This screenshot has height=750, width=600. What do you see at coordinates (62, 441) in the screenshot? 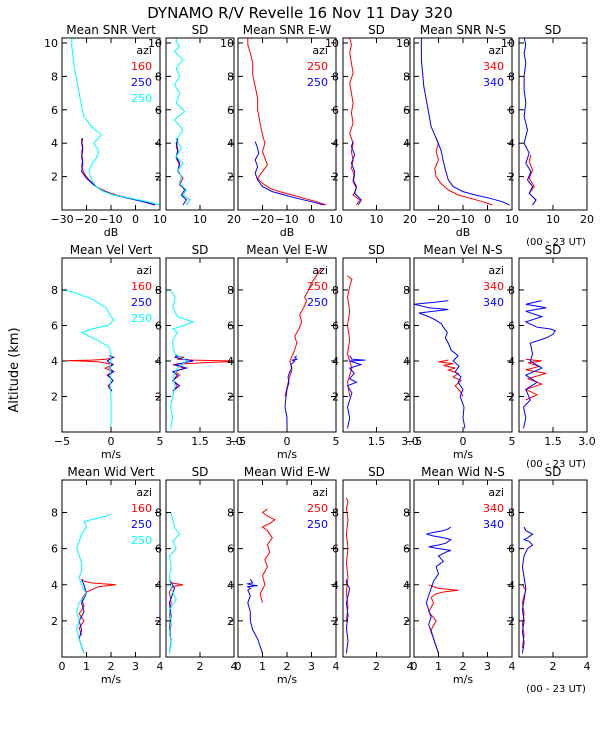
I see `x-tick-label-vel_vert: −5` at bounding box center [62, 441].